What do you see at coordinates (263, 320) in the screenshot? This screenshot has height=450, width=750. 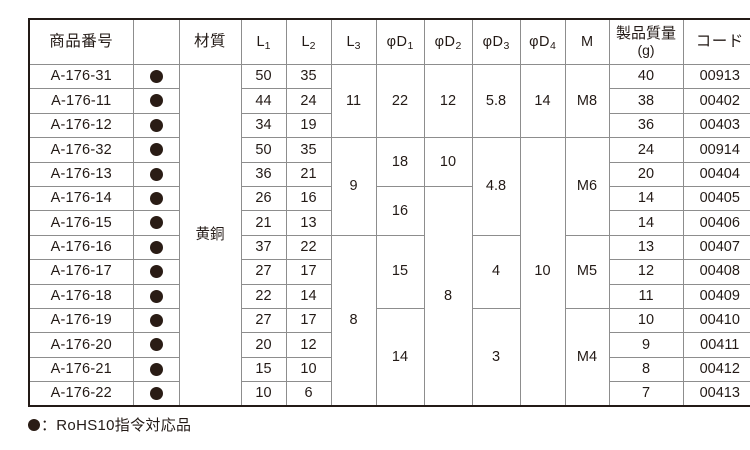 I see `cell-l1: 27` at bounding box center [263, 320].